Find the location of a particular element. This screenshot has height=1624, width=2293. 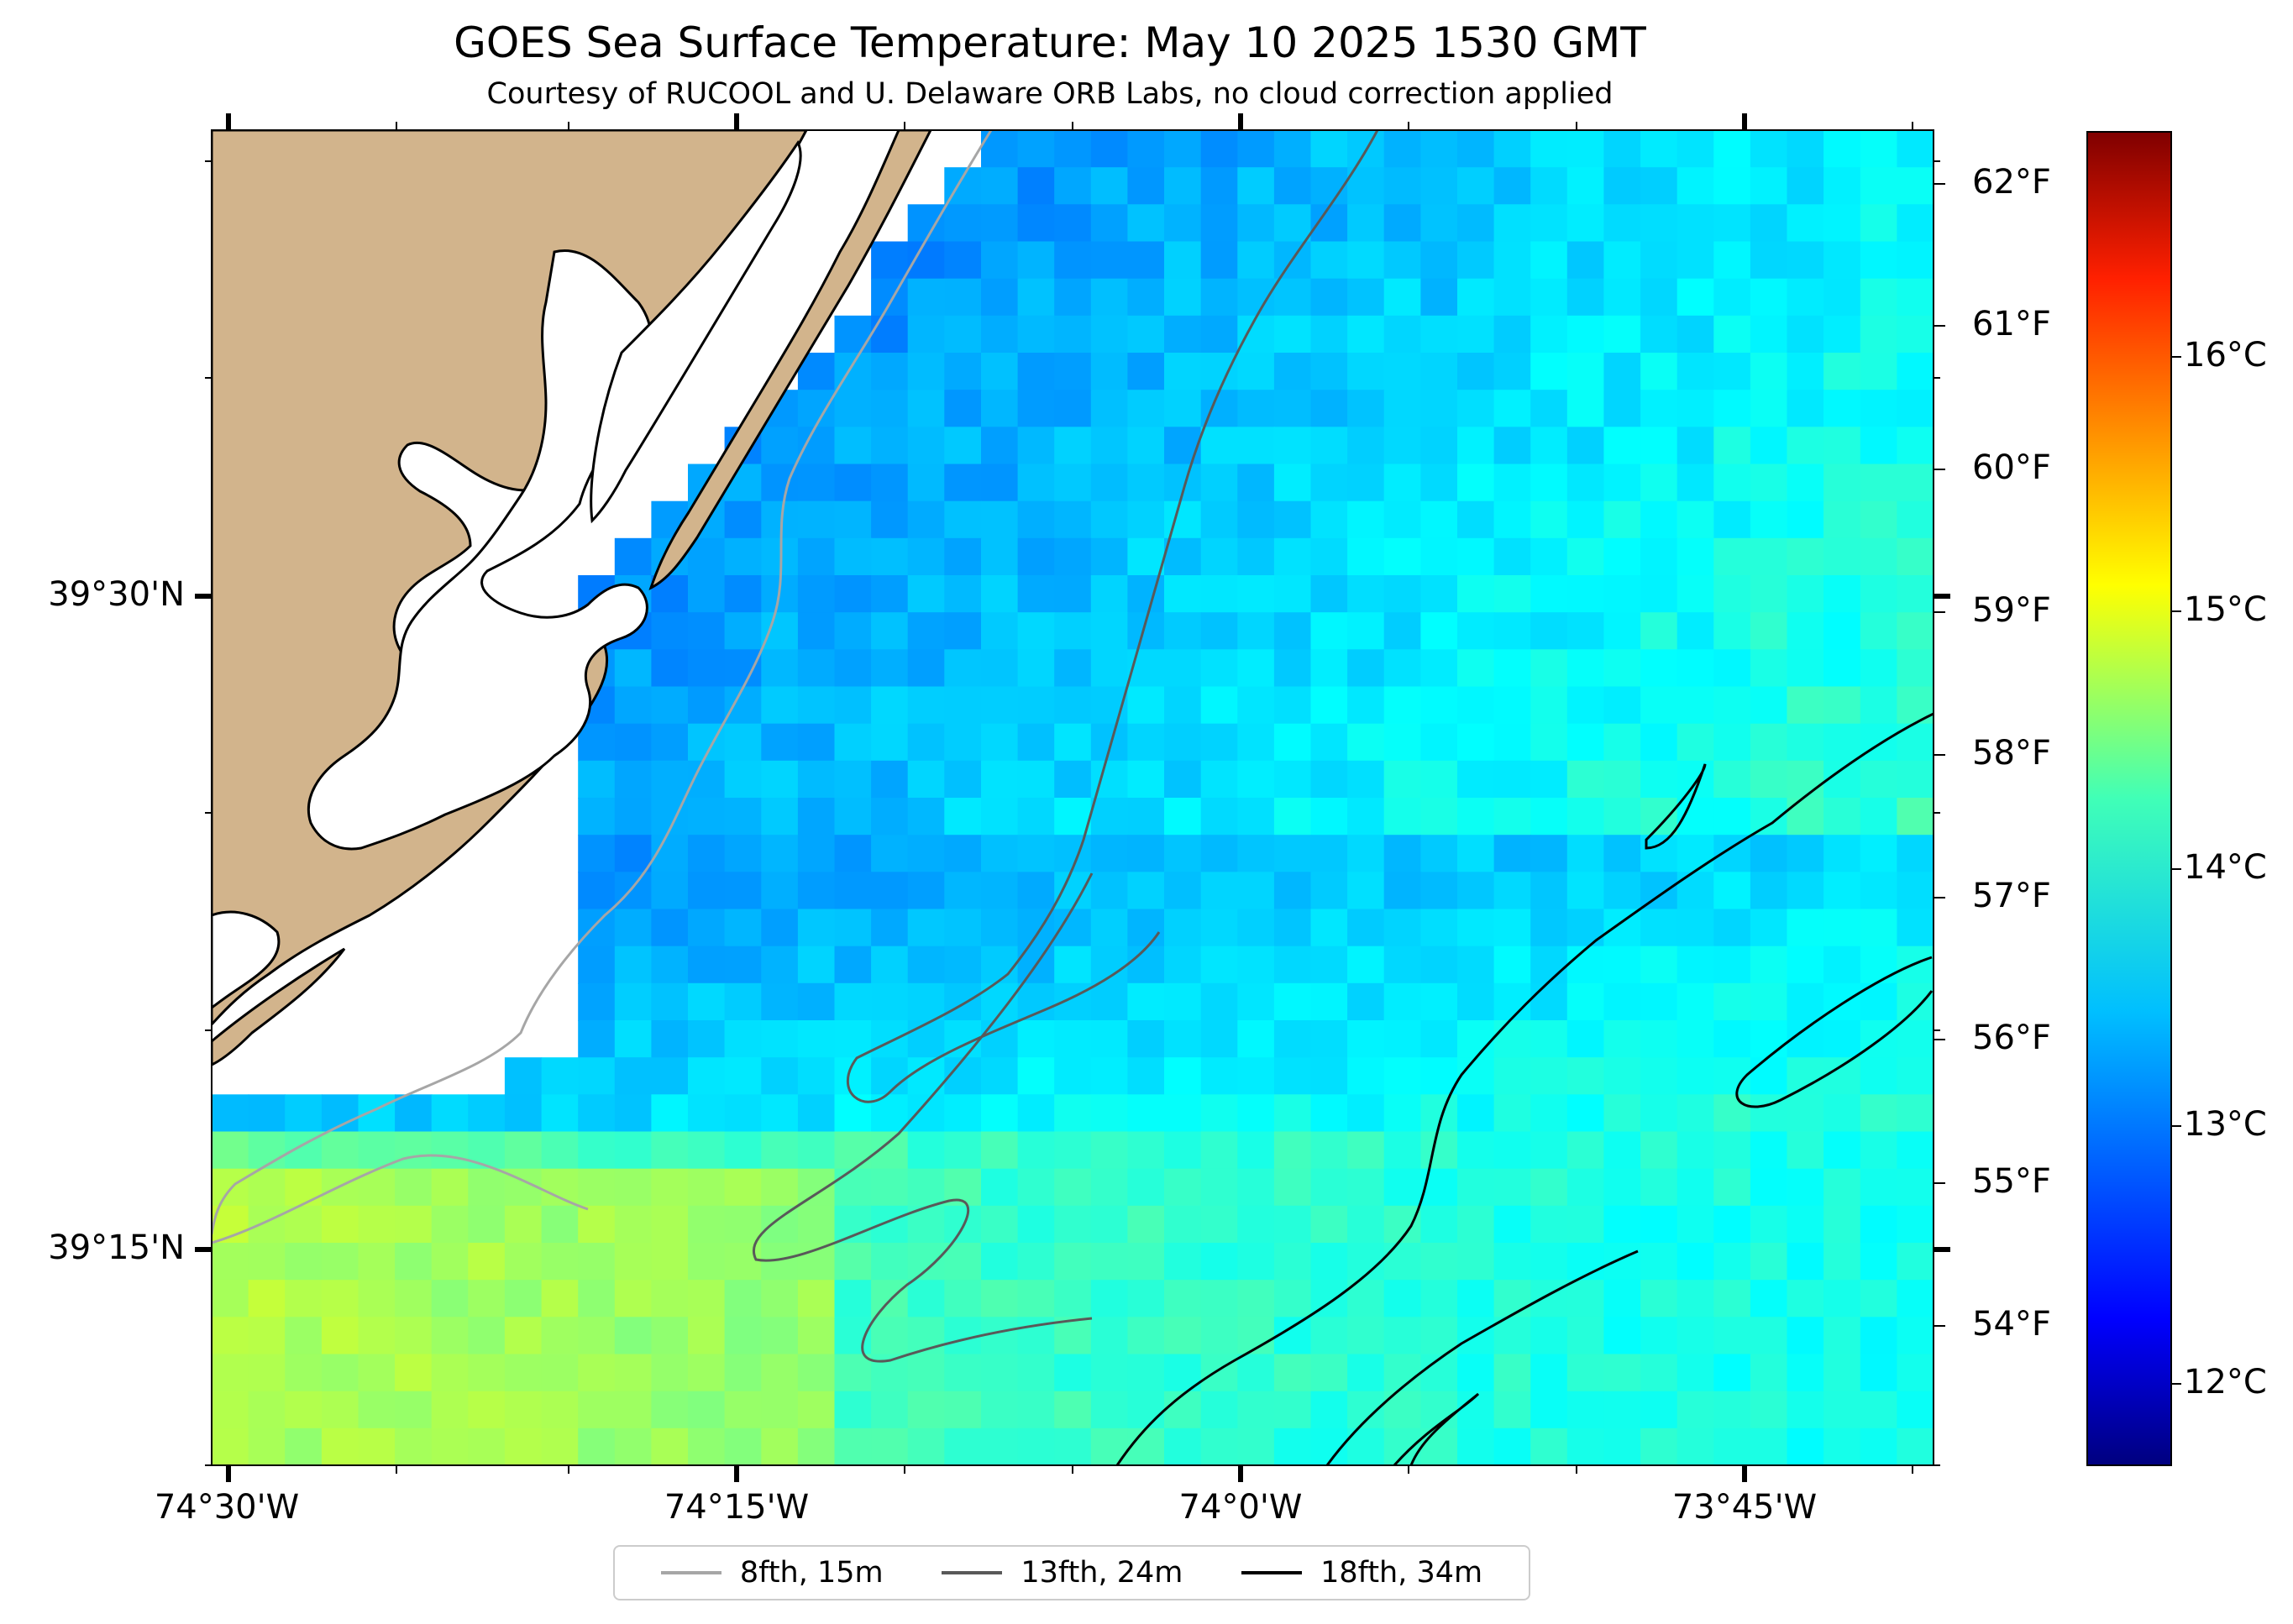

colorbar-ticks is located at coordinates (2057, 784).